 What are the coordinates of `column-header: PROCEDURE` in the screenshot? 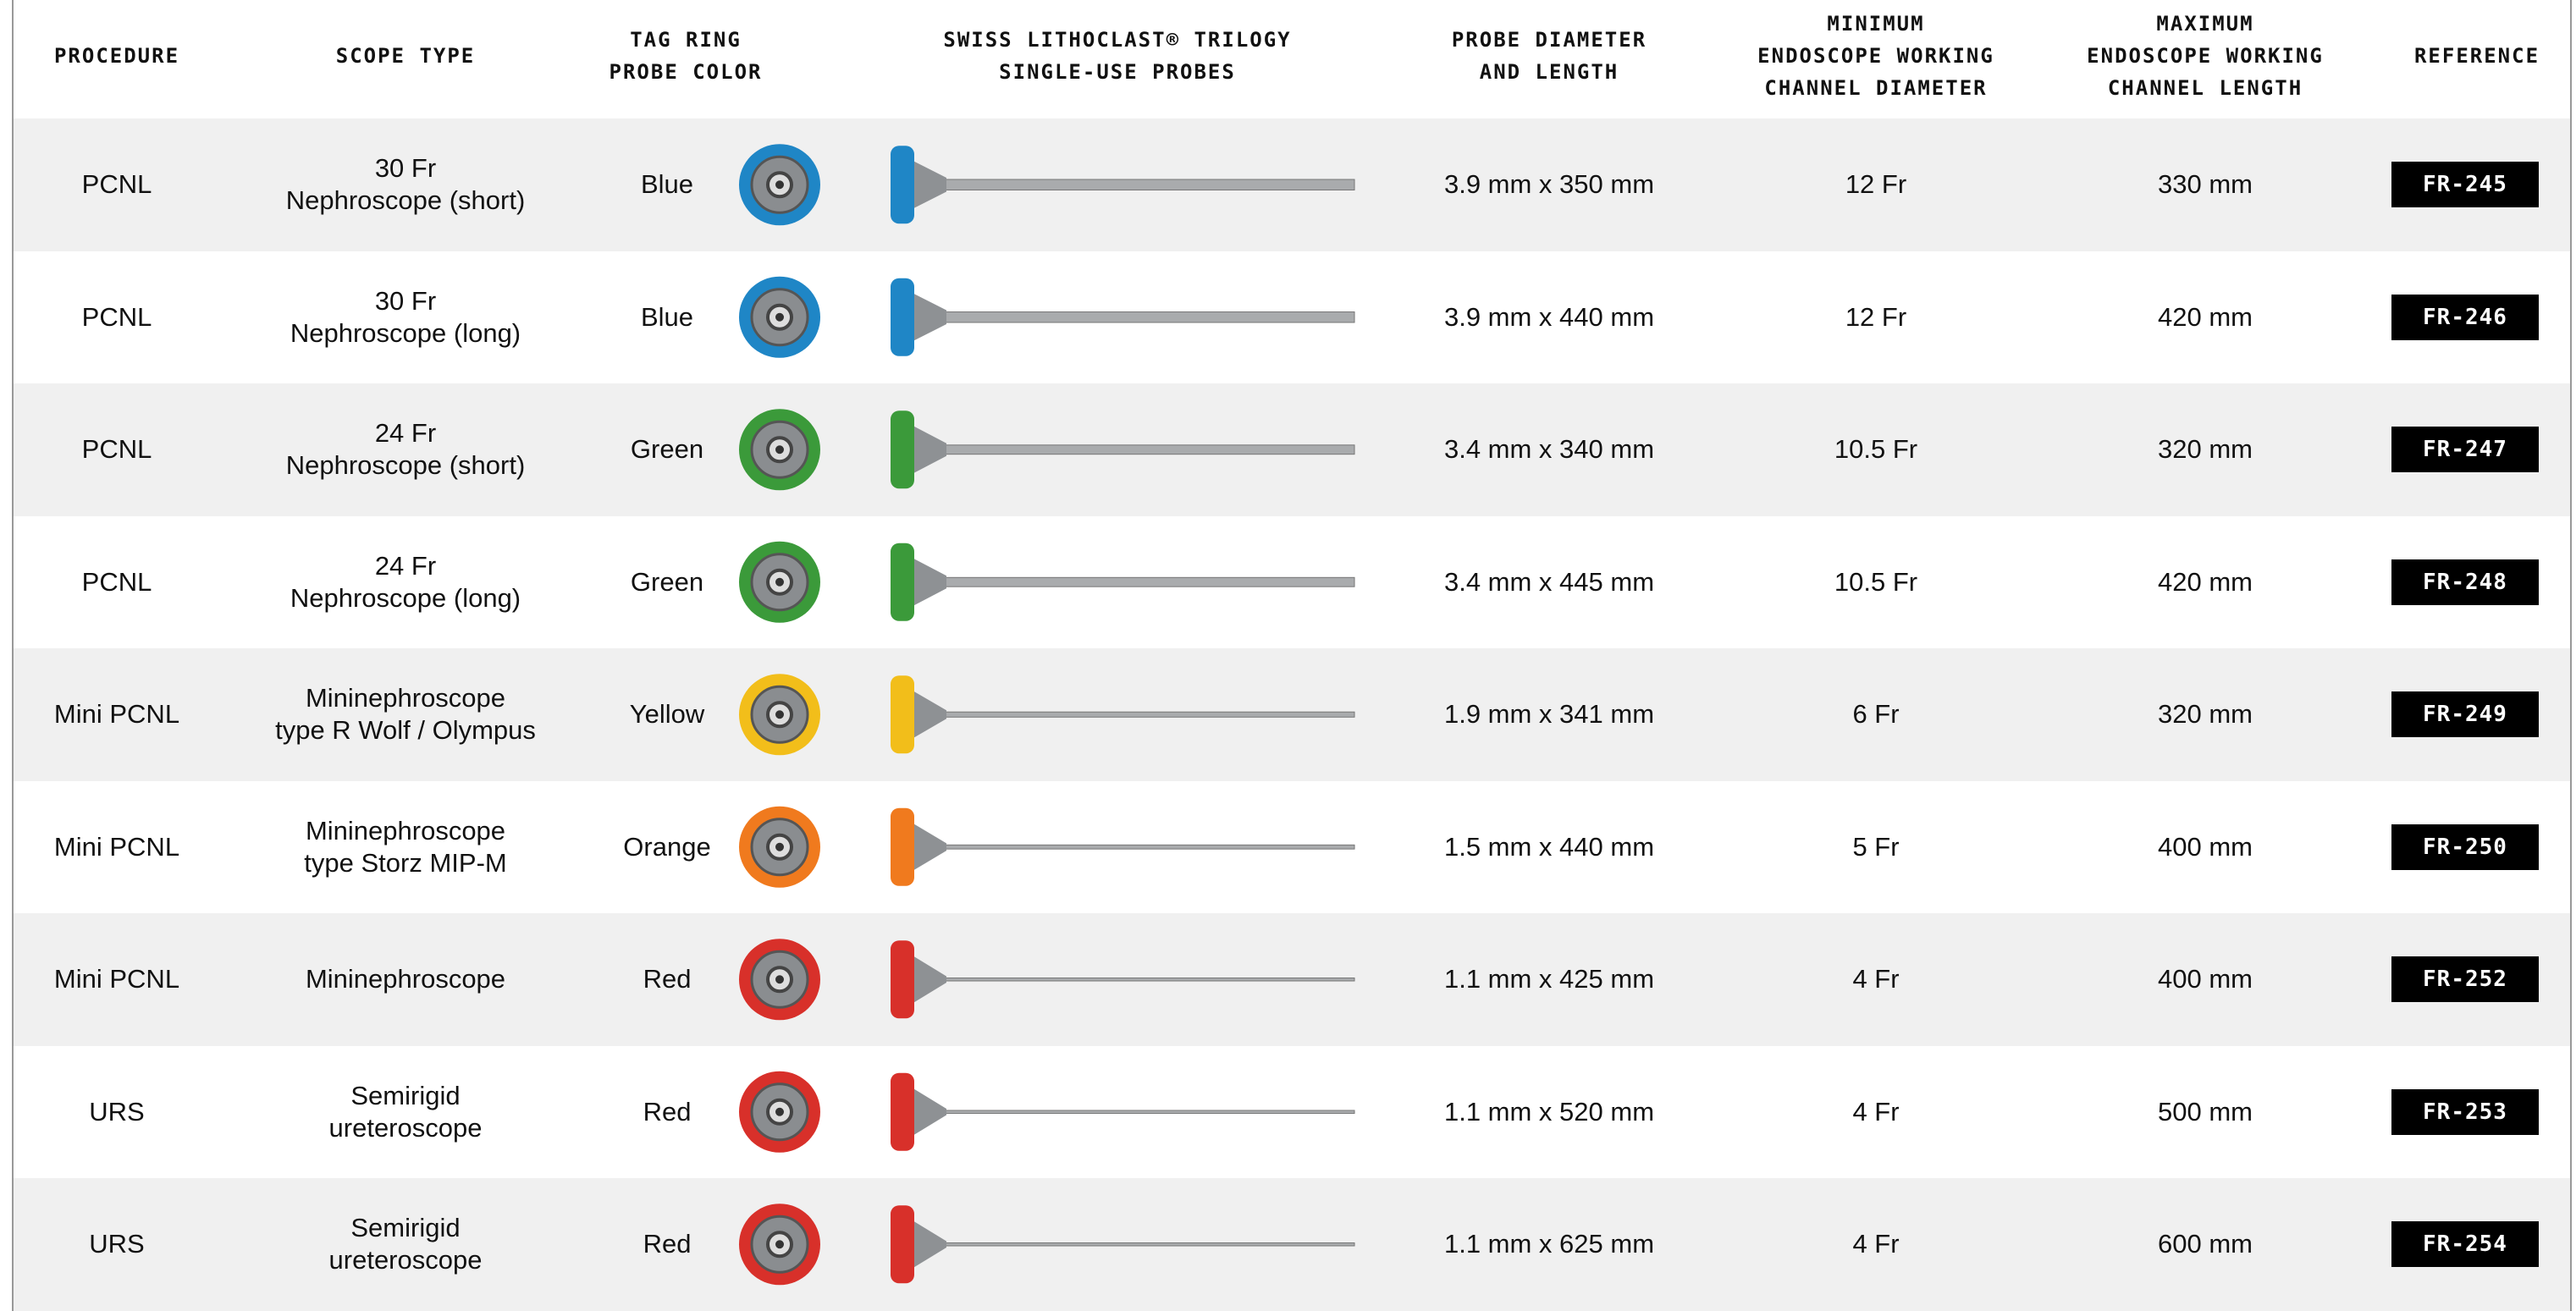 It's located at (117, 56).